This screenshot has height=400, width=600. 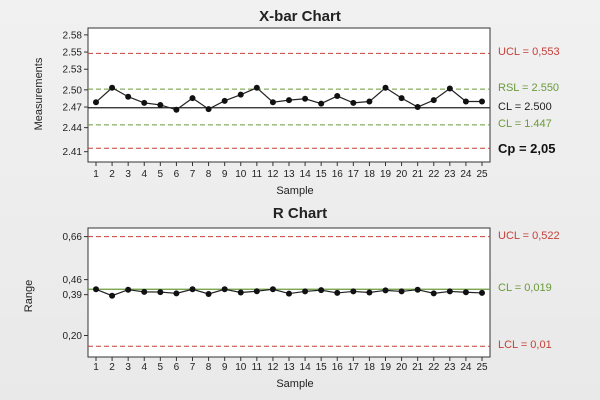 What do you see at coordinates (73, 152) in the screenshot?
I see `y-tick-label: 2.41` at bounding box center [73, 152].